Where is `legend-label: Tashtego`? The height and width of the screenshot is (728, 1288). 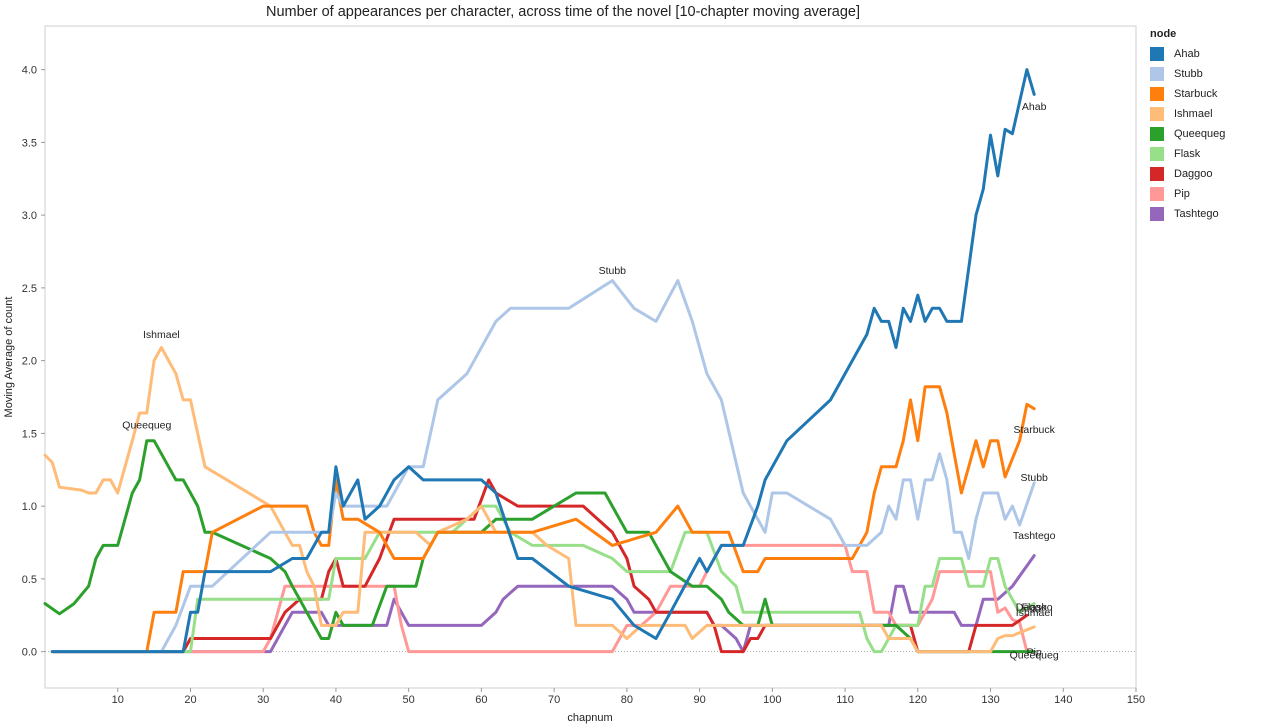 legend-label: Tashtego is located at coordinates (1196, 214).